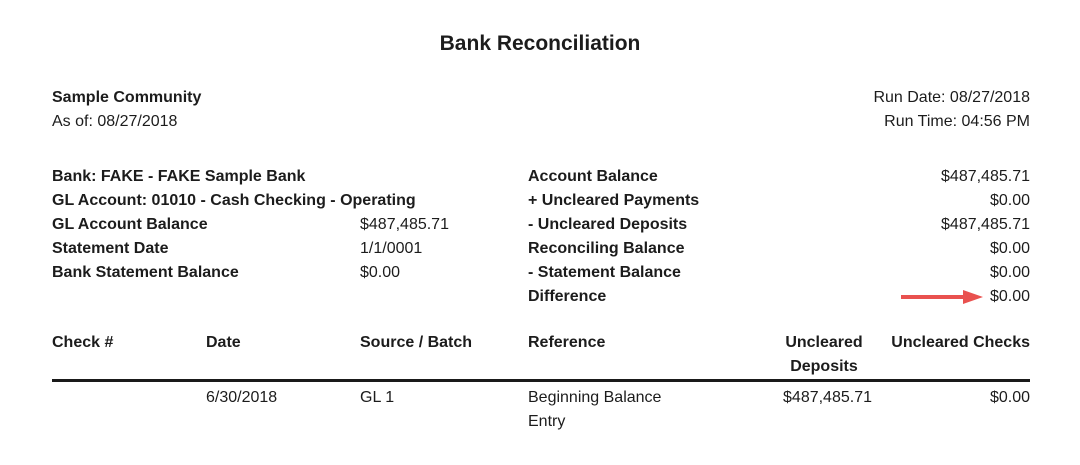  What do you see at coordinates (83, 342) in the screenshot?
I see `col-header-check-number: Check #` at bounding box center [83, 342].